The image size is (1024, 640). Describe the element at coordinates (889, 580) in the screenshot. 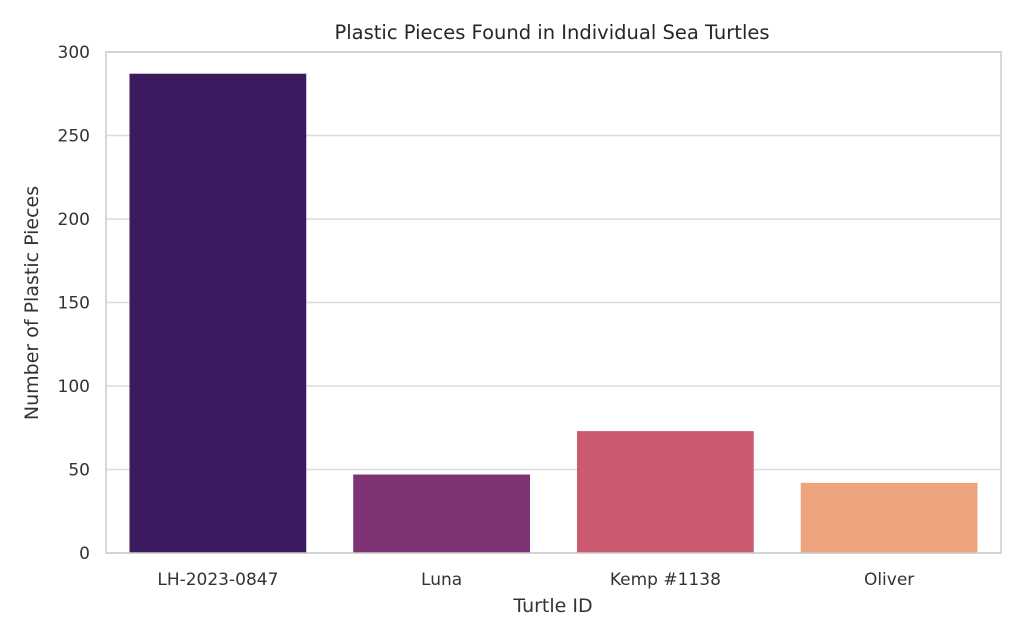

I see `x-tick-label-4: Oliver` at that location.